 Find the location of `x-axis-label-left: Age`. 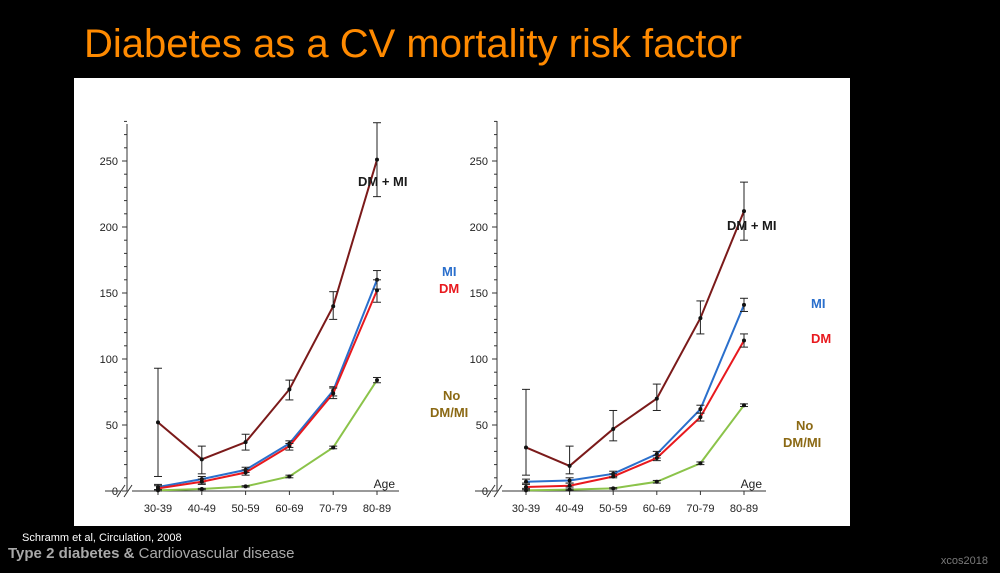

x-axis-label-left: Age is located at coordinates (385, 484).